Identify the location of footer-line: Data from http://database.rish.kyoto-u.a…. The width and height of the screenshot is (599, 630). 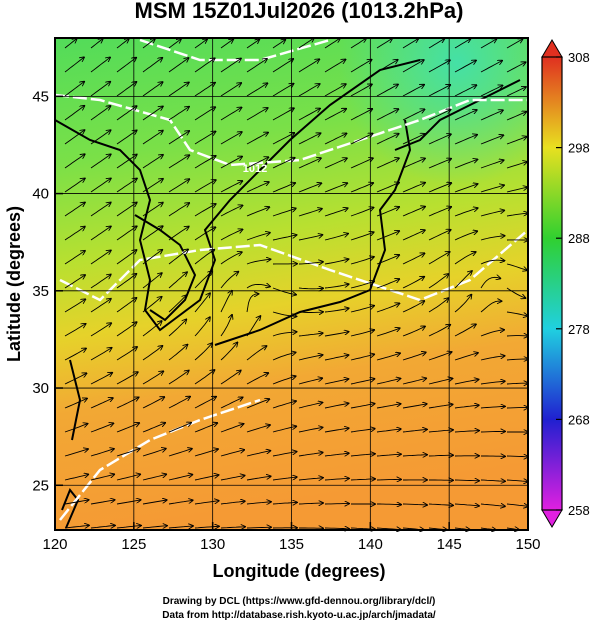
(299, 615).